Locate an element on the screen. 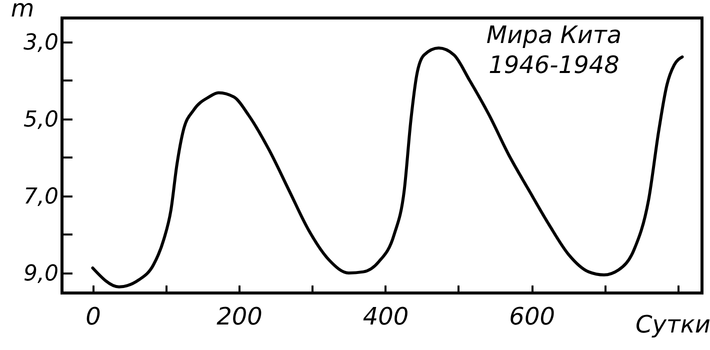 The image size is (710, 350). y-tick-label: 9,0 is located at coordinates (41, 273).